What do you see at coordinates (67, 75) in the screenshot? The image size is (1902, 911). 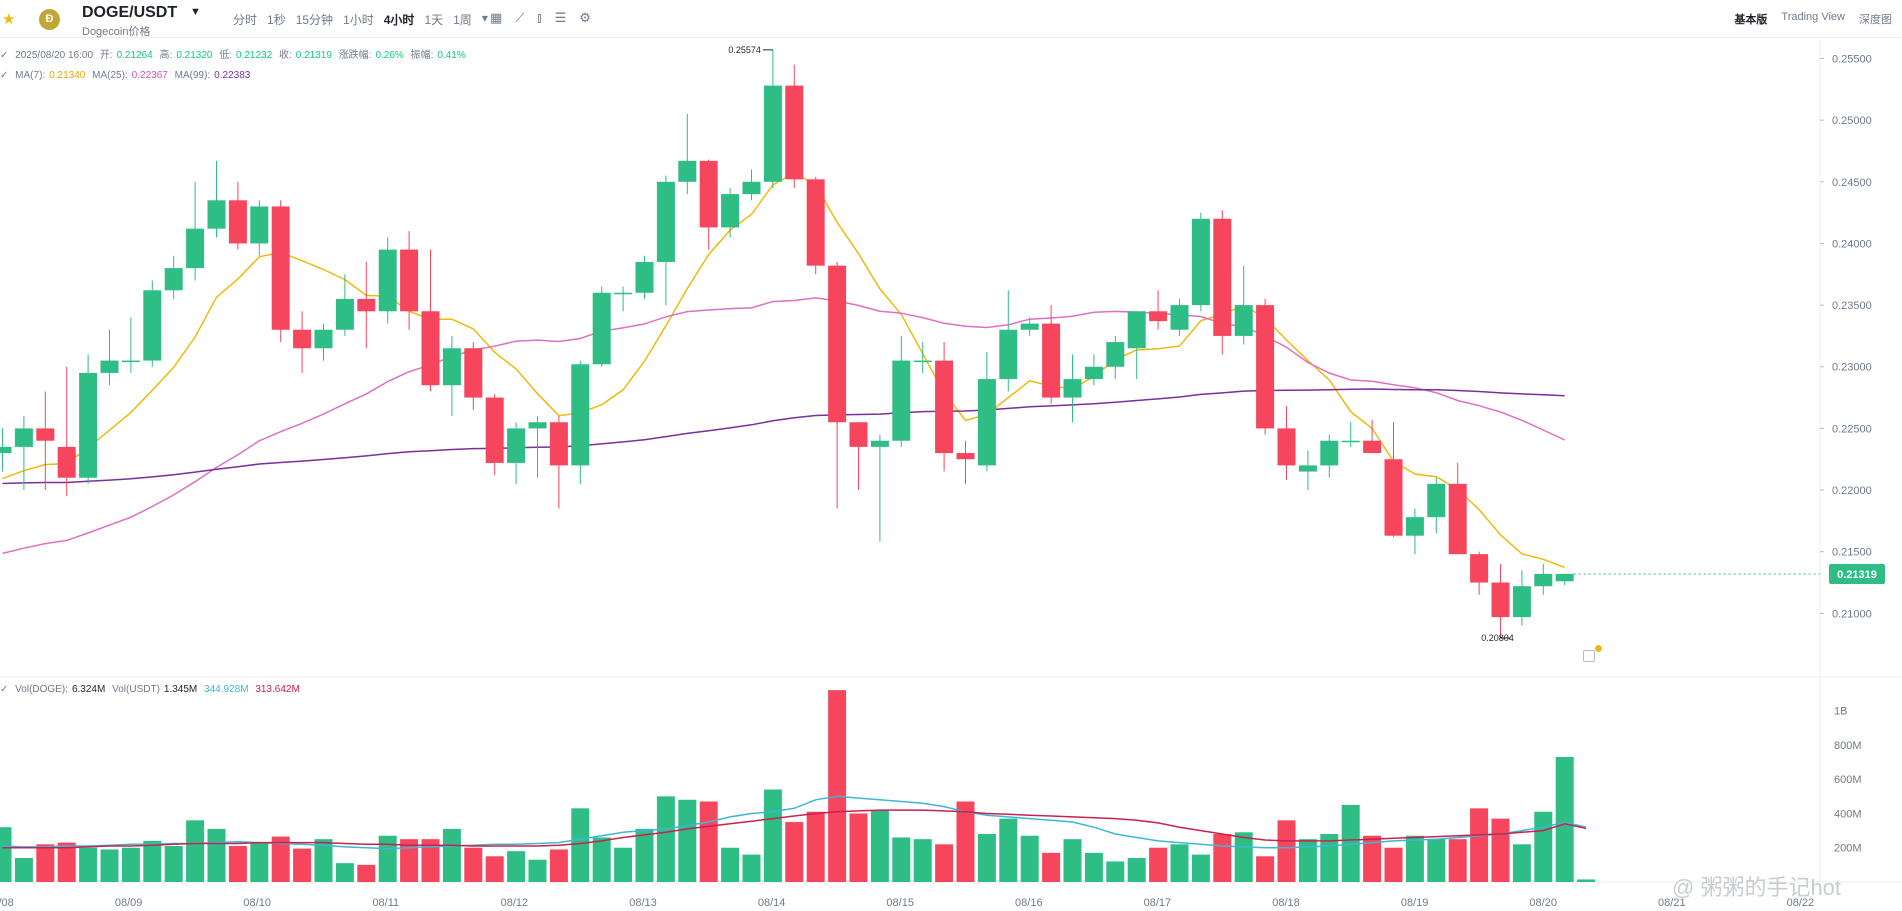 I see `ma7-value: 0.21340` at bounding box center [67, 75].